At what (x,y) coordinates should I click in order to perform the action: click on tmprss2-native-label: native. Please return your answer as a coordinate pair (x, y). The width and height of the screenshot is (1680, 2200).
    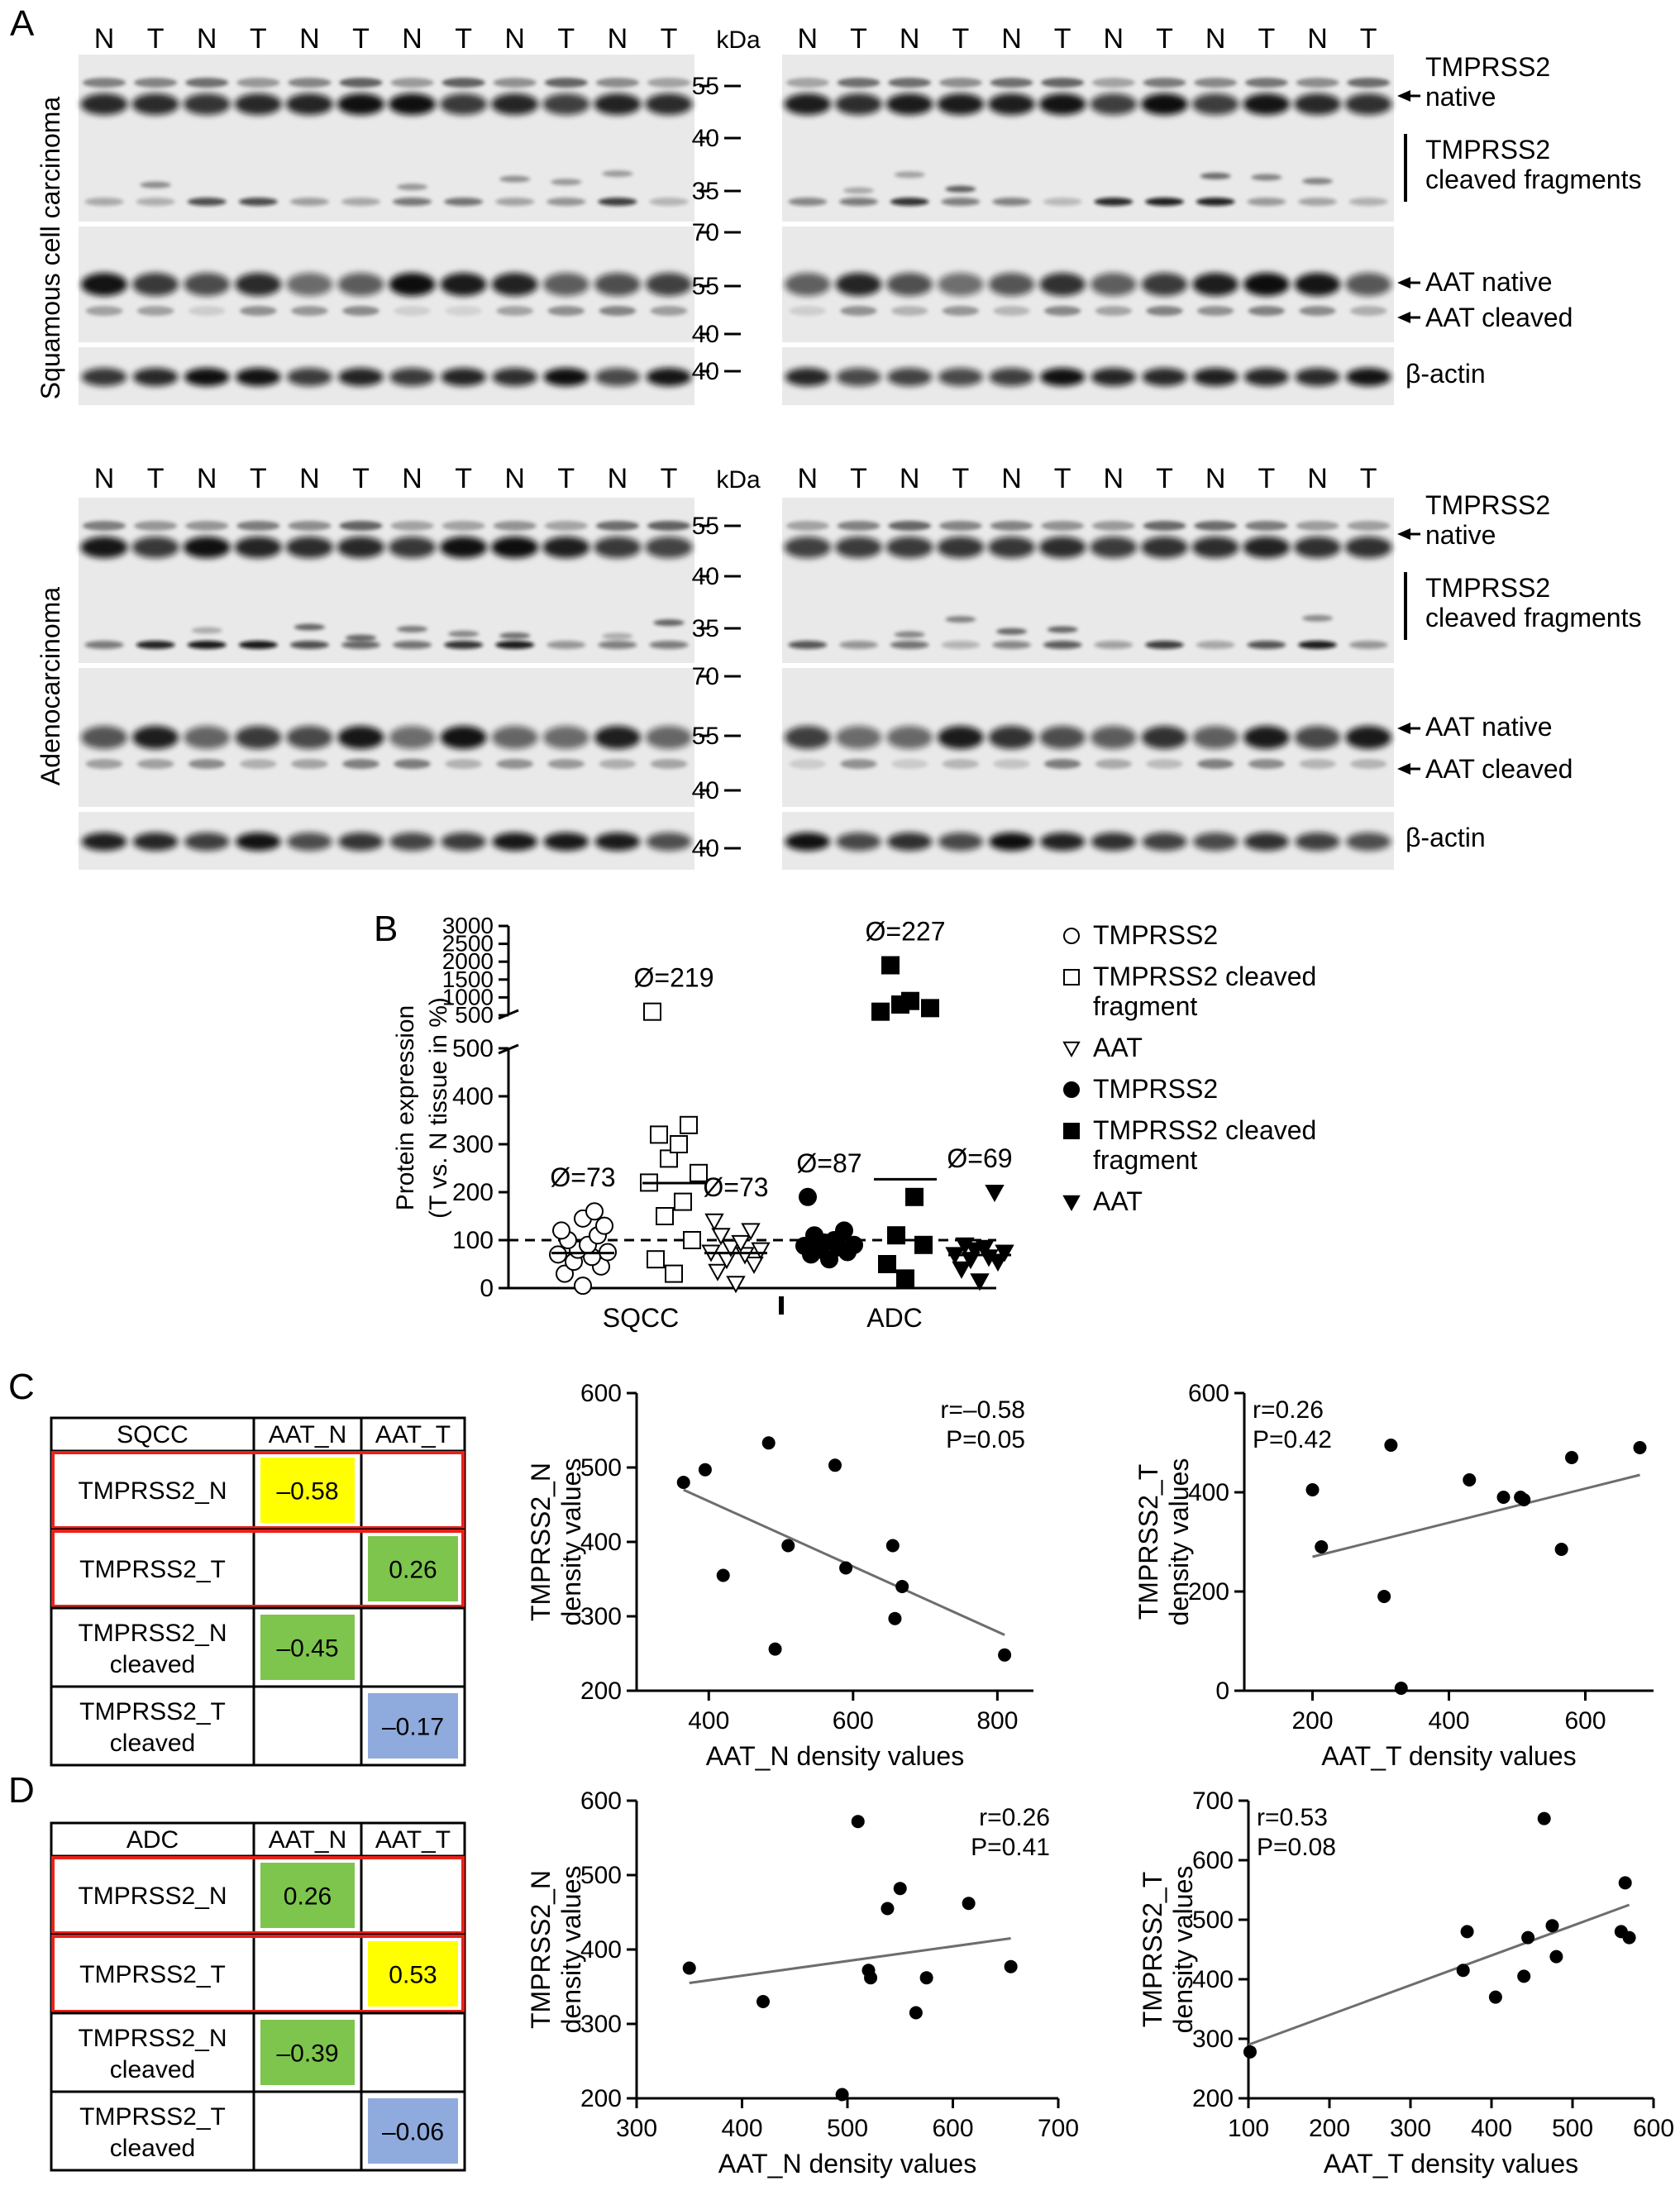
    Looking at the image, I should click on (1460, 535).